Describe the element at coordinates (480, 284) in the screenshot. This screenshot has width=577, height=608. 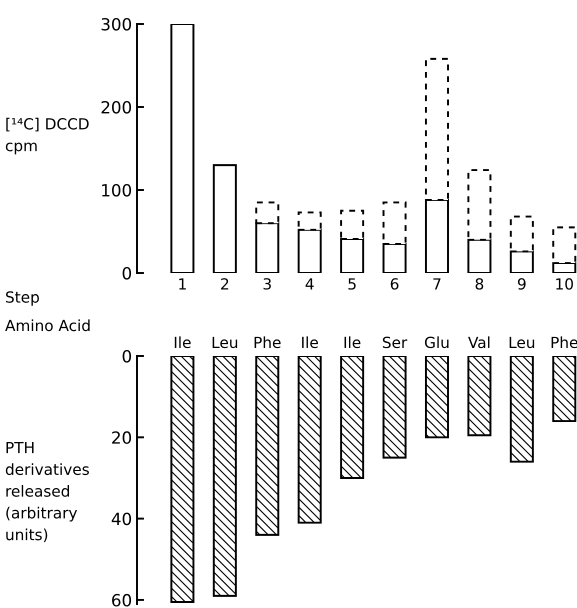
I see `x-tick-label: 8` at that location.